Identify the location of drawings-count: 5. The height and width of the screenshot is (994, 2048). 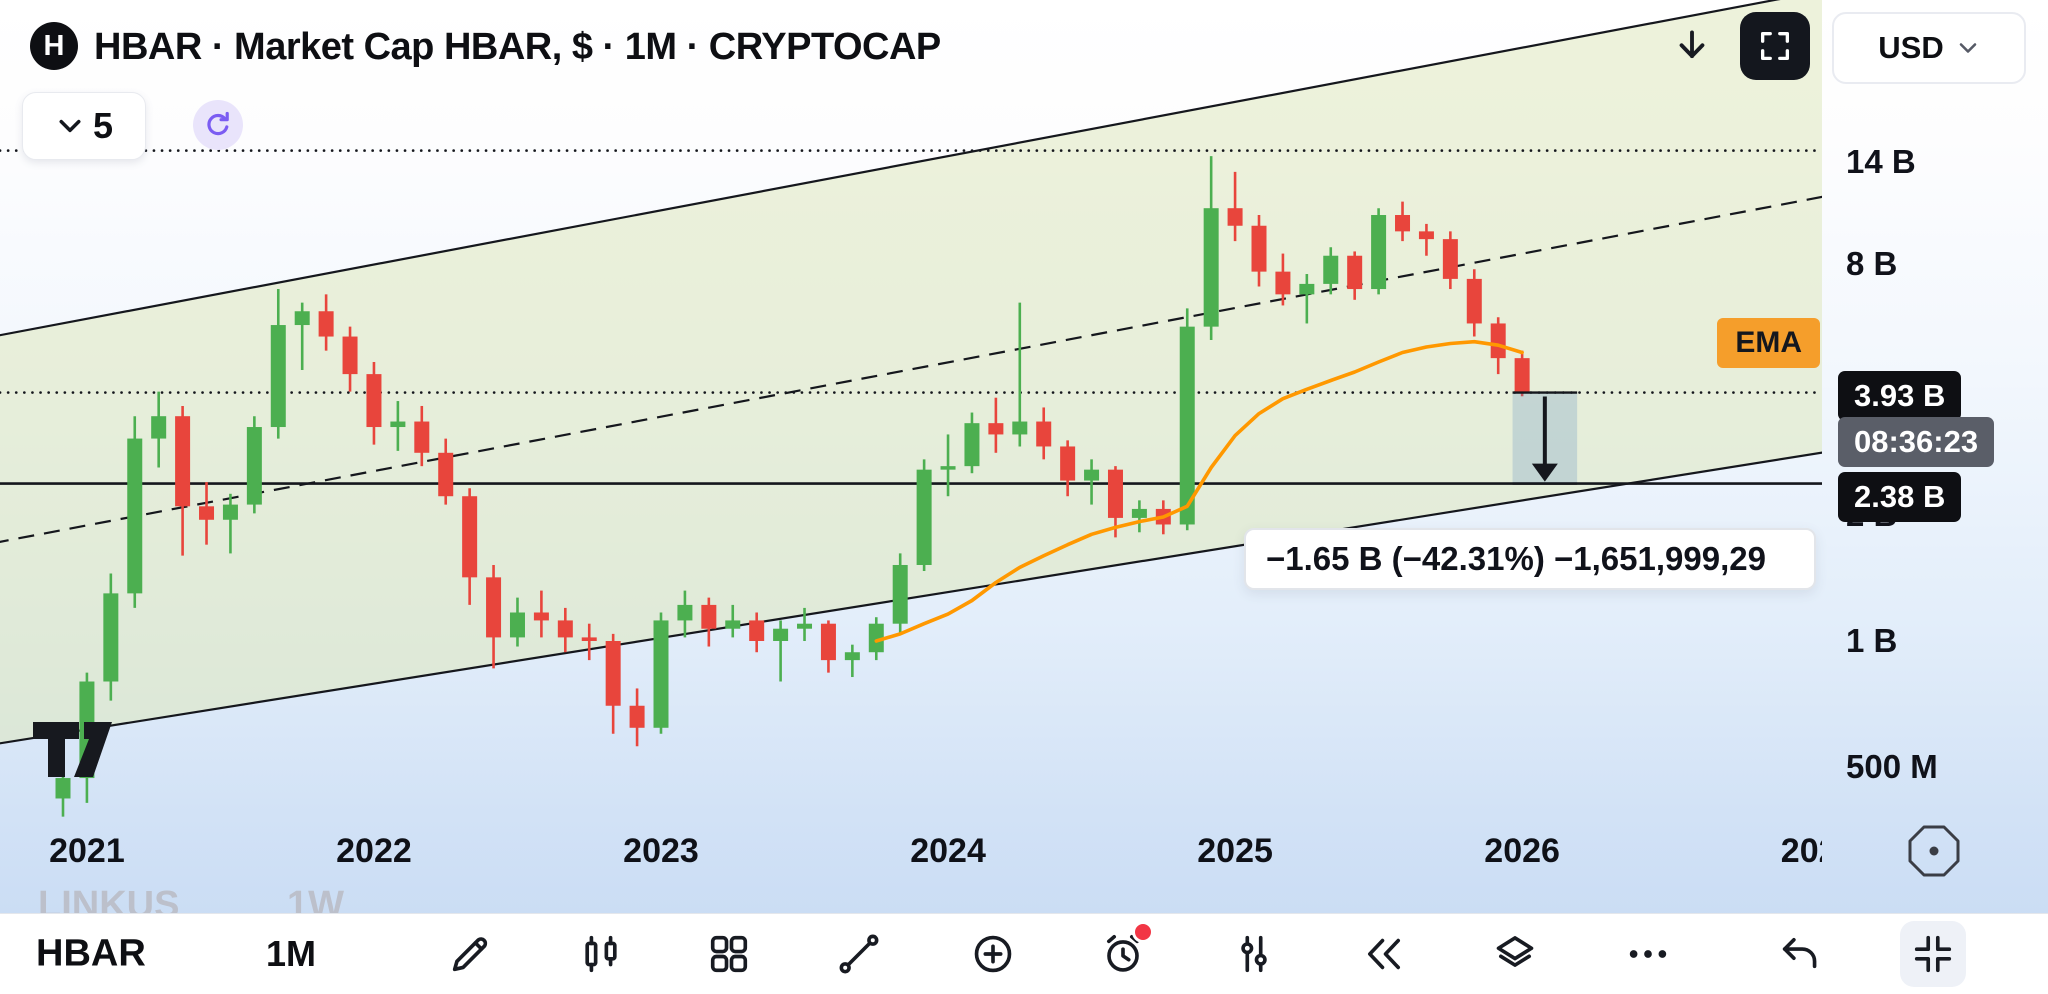
(103, 125).